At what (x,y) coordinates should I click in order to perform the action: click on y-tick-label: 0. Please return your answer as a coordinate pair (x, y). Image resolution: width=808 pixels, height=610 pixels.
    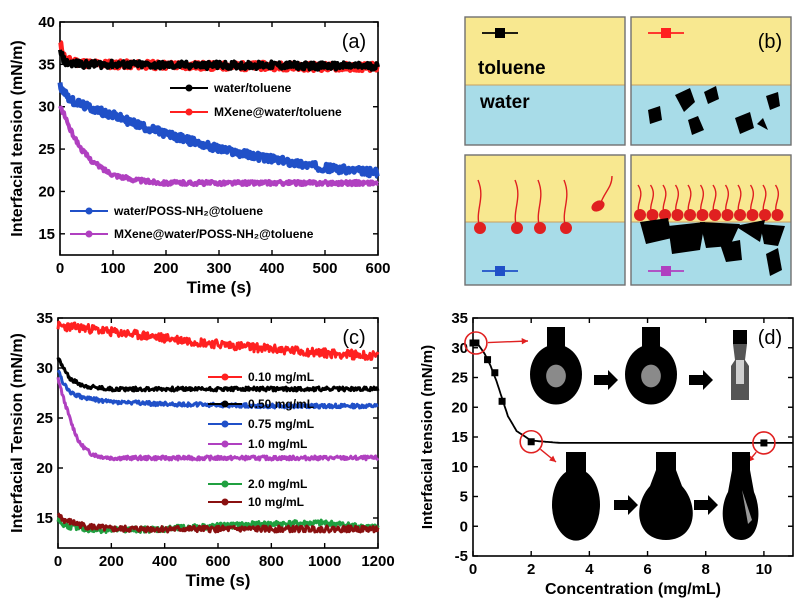
    Looking at the image, I should click on (464, 526).